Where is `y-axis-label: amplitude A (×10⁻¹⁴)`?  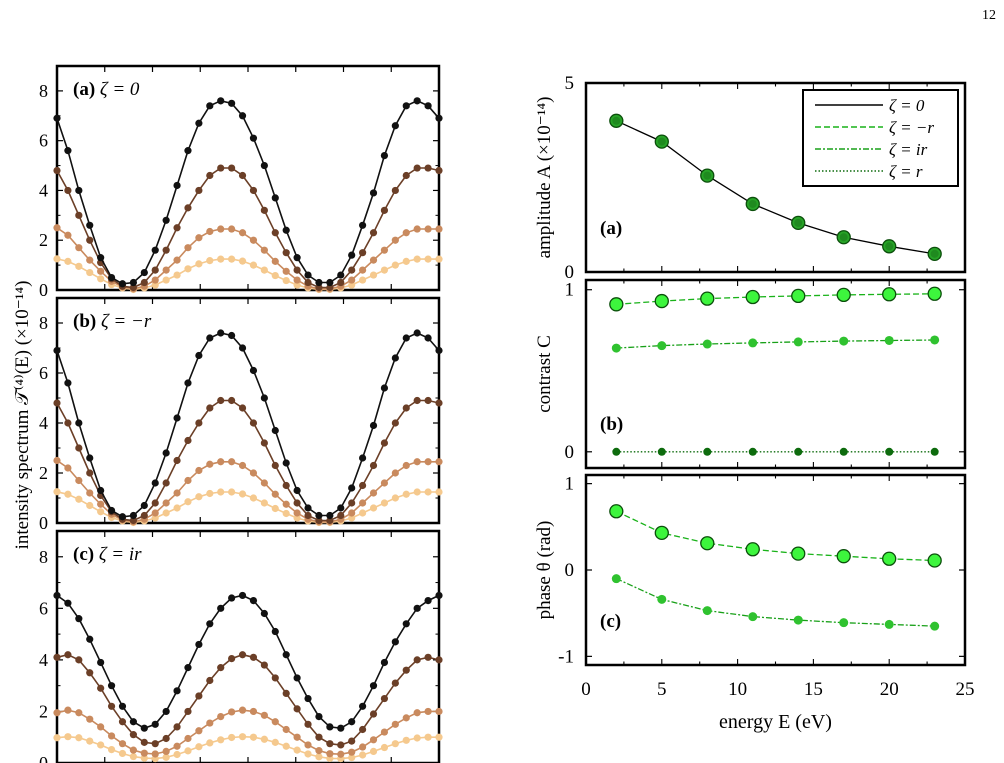 y-axis-label: amplitude A (×10⁻¹⁴) is located at coordinates (544, 178).